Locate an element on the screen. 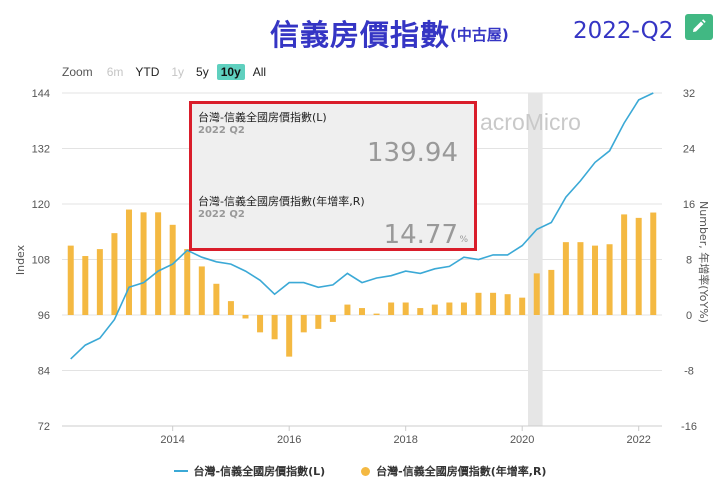 The image size is (720, 485). right-axis-tick-label: 24 is located at coordinates (689, 150).